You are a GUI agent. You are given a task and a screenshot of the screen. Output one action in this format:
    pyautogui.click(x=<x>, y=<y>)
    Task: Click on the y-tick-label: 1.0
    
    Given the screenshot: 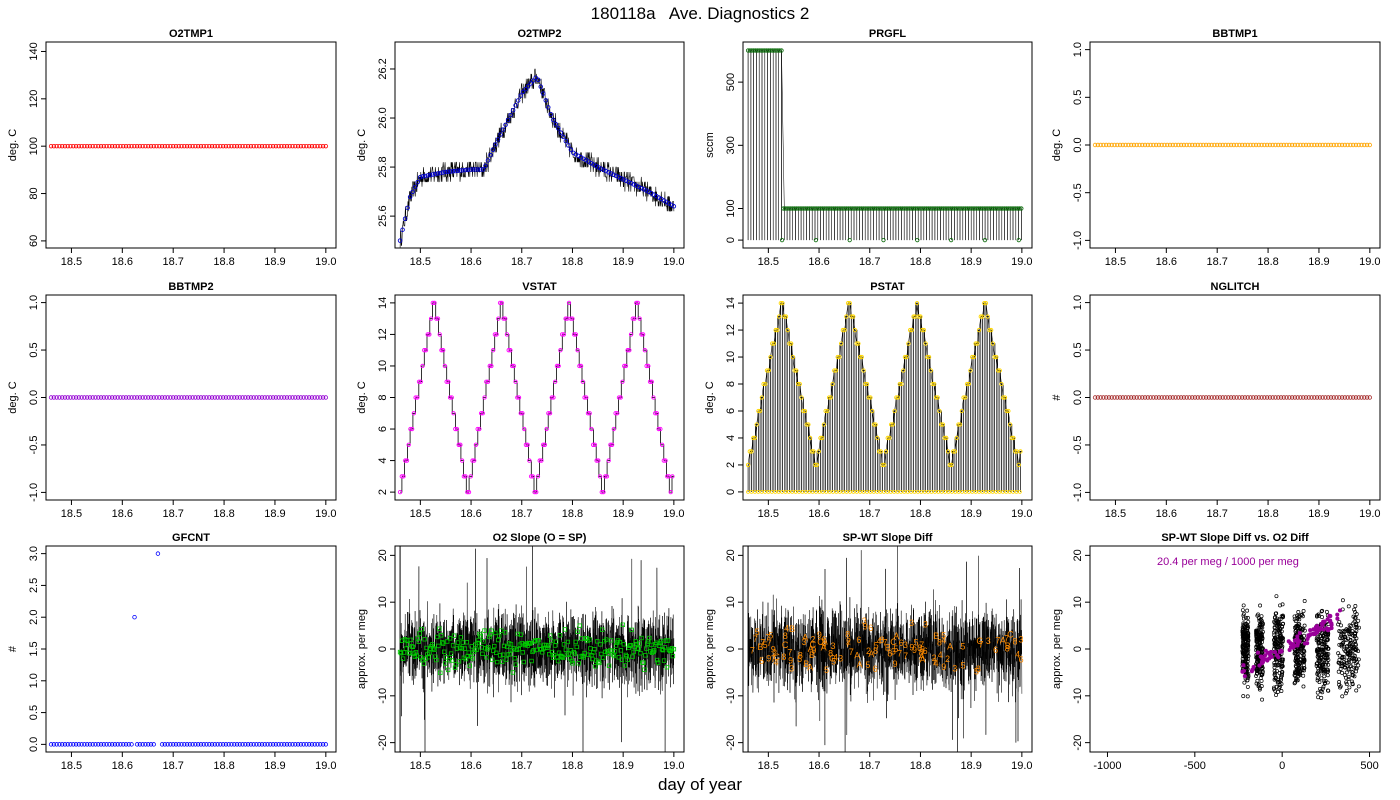 What is the action you would take?
    pyautogui.click(x=34, y=302)
    